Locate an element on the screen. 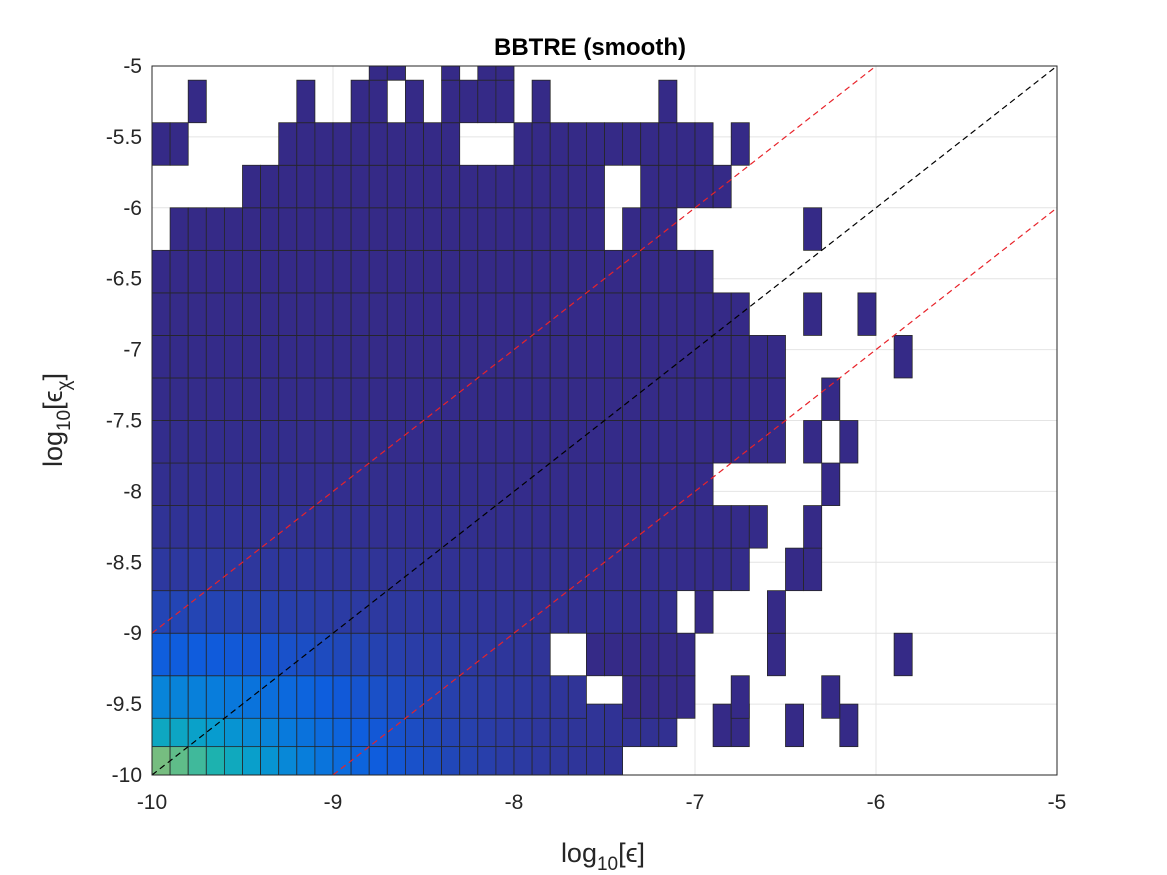 This screenshot has width=1167, height=875. y-tick-label: -5 is located at coordinates (132, 66).